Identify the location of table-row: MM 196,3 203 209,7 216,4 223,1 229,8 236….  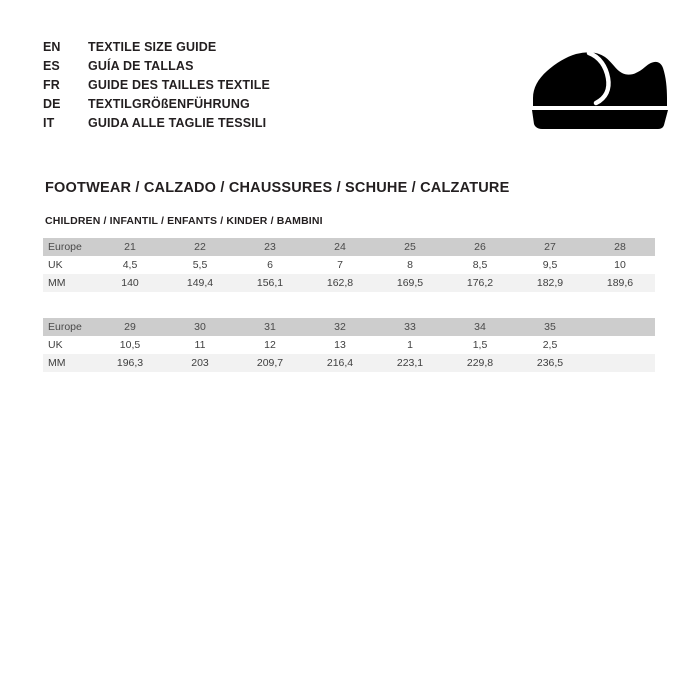
(349, 363).